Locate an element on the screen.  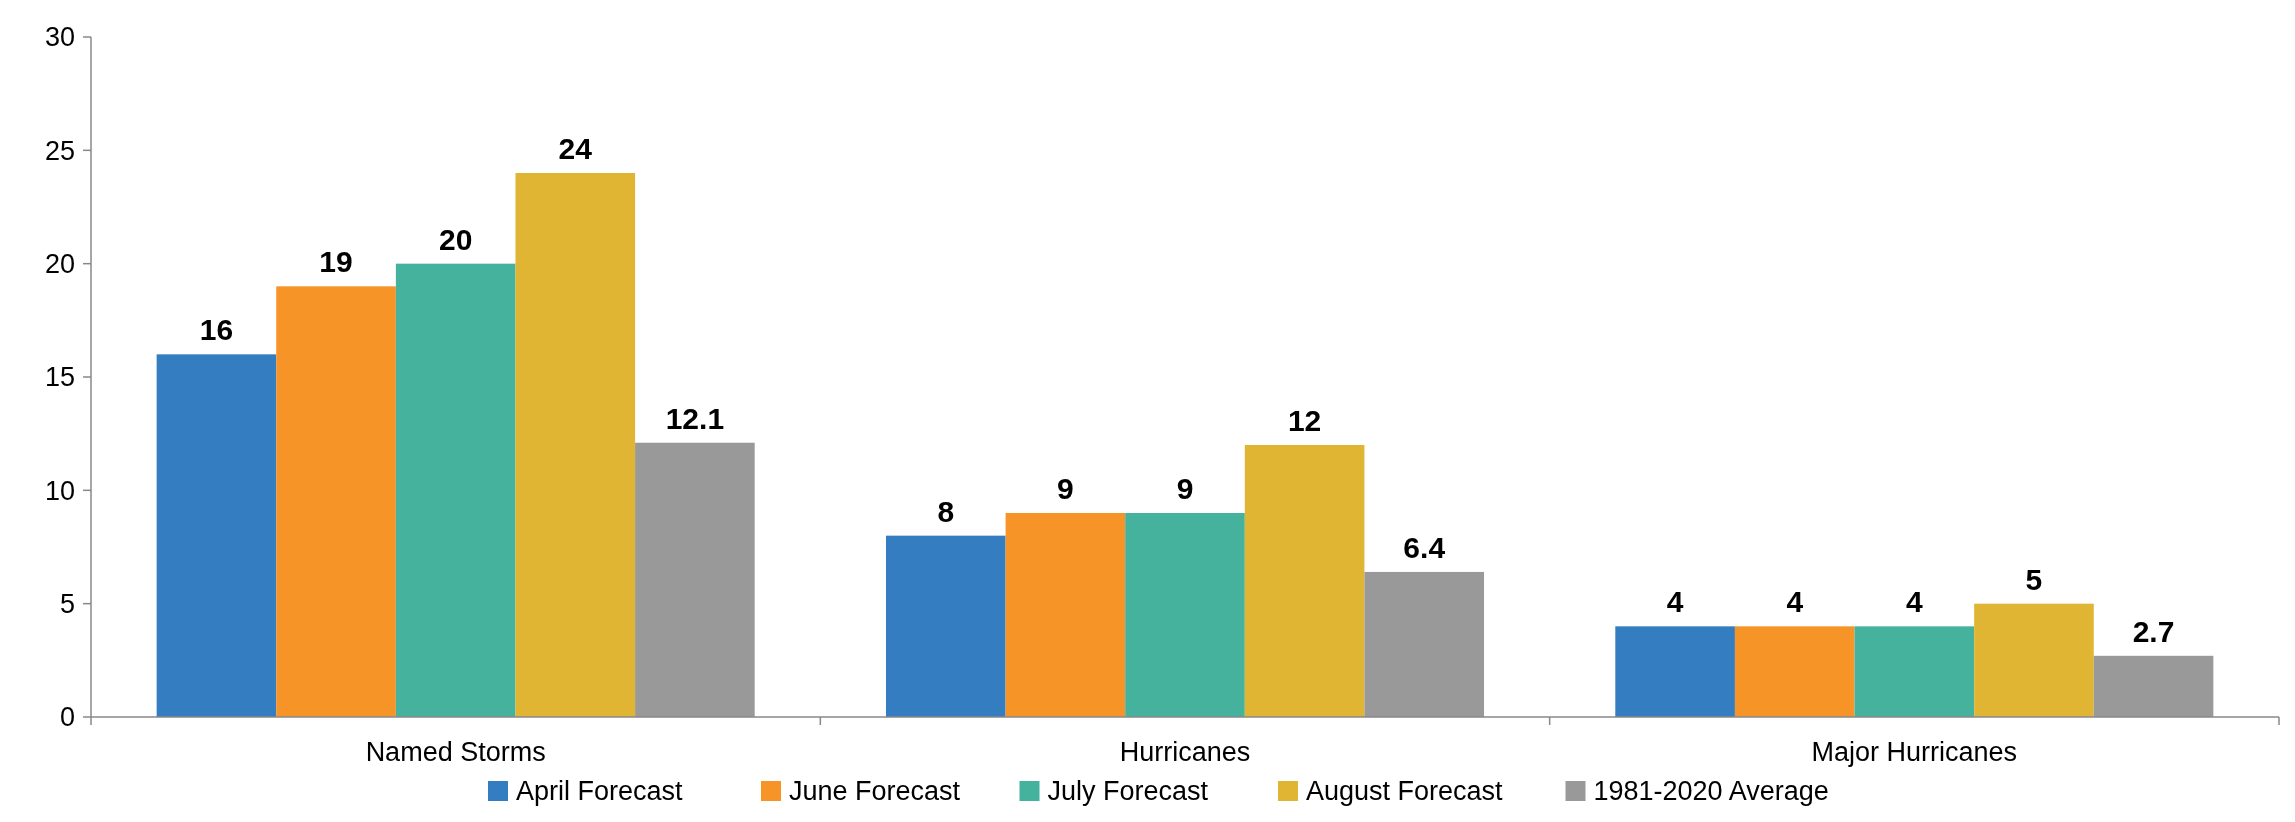
y-tick-label: 15 is located at coordinates (59, 377).